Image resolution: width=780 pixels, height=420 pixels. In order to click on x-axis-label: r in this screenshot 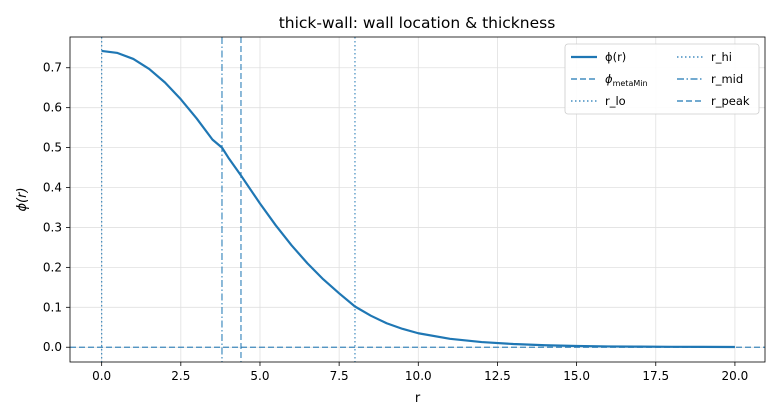, I will do `click(418, 398)`.